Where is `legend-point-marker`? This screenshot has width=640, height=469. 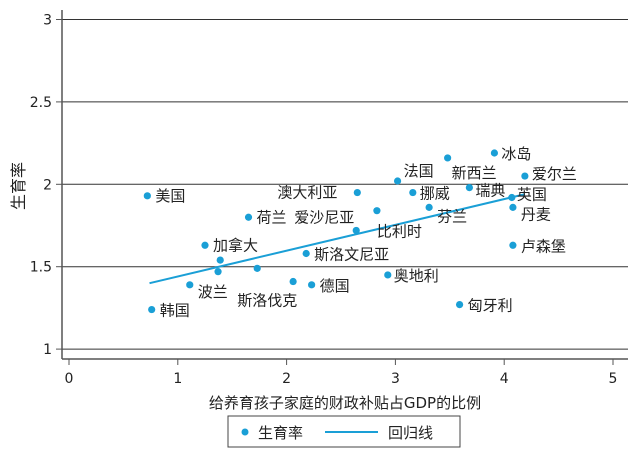 legend-point-marker is located at coordinates (245, 432).